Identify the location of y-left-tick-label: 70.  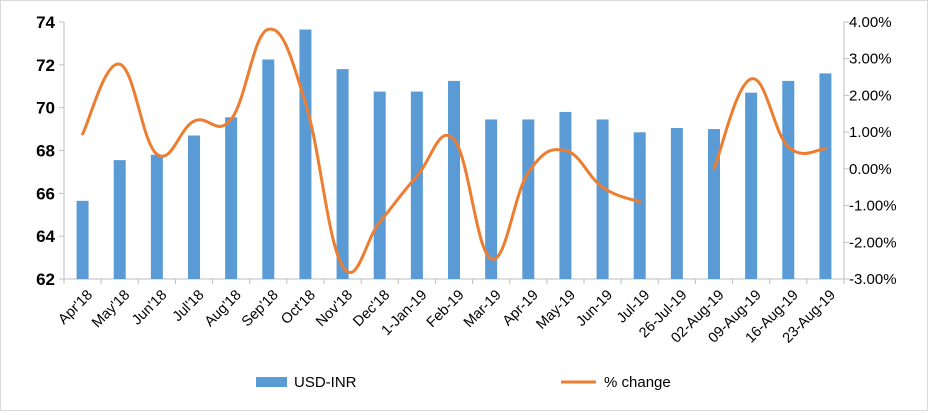
(45, 108).